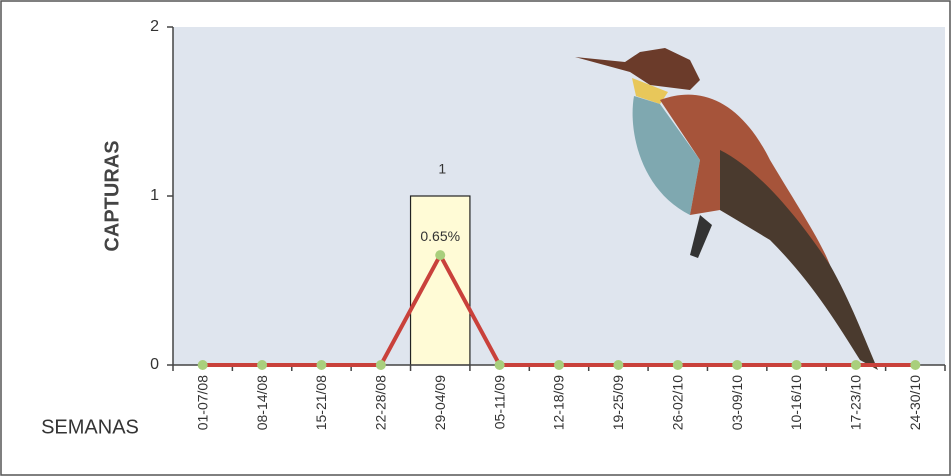 Image resolution: width=951 pixels, height=476 pixels. I want to click on x-tick-label: 03-09/10, so click(737, 402).